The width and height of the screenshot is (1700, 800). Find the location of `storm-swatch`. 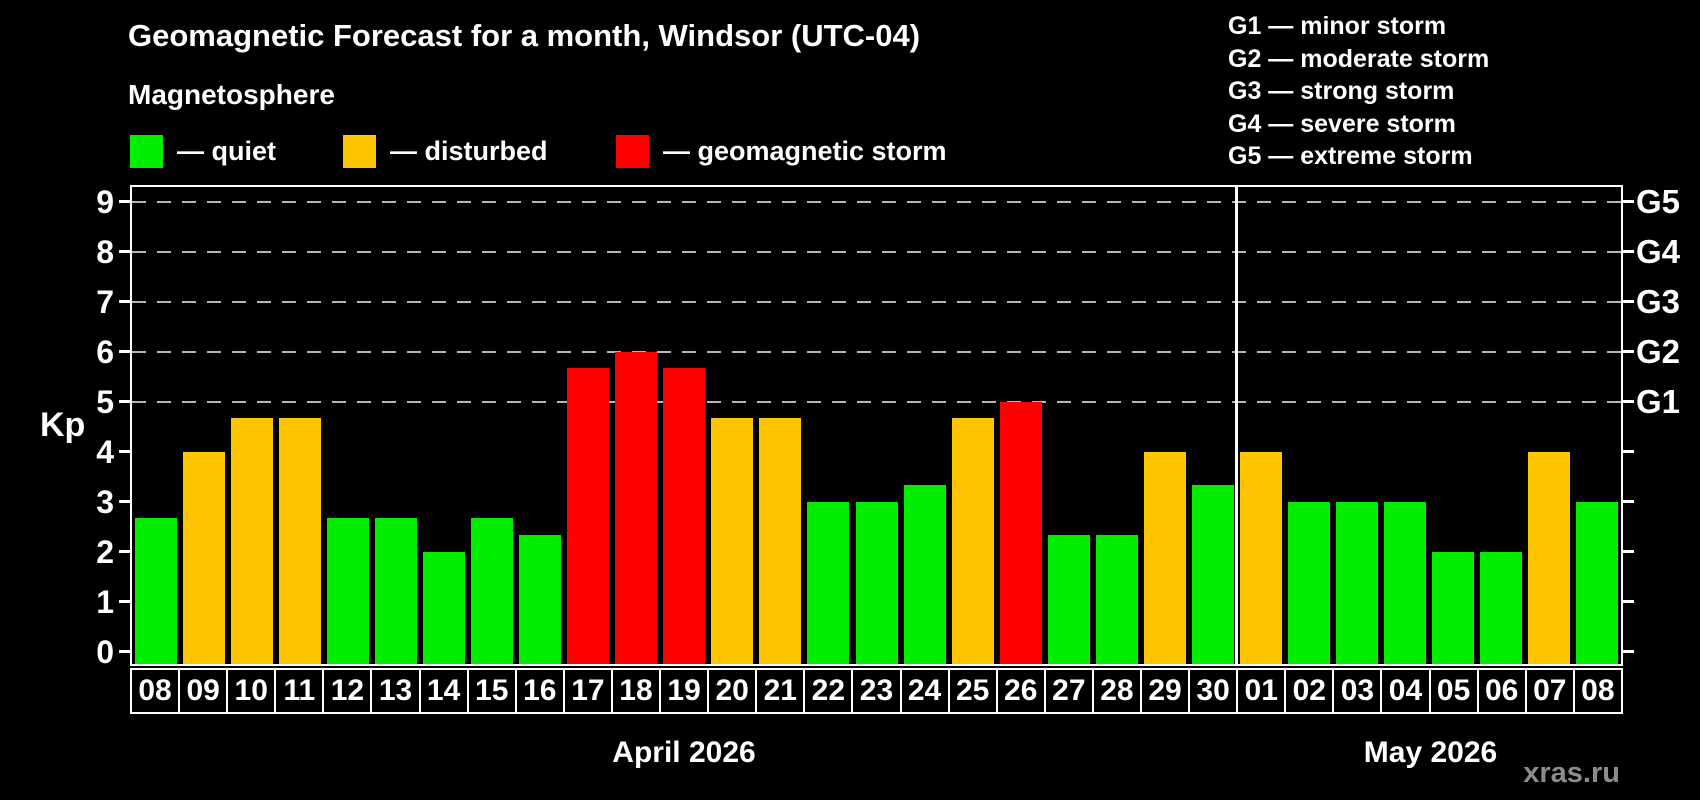

storm-swatch is located at coordinates (632, 151).